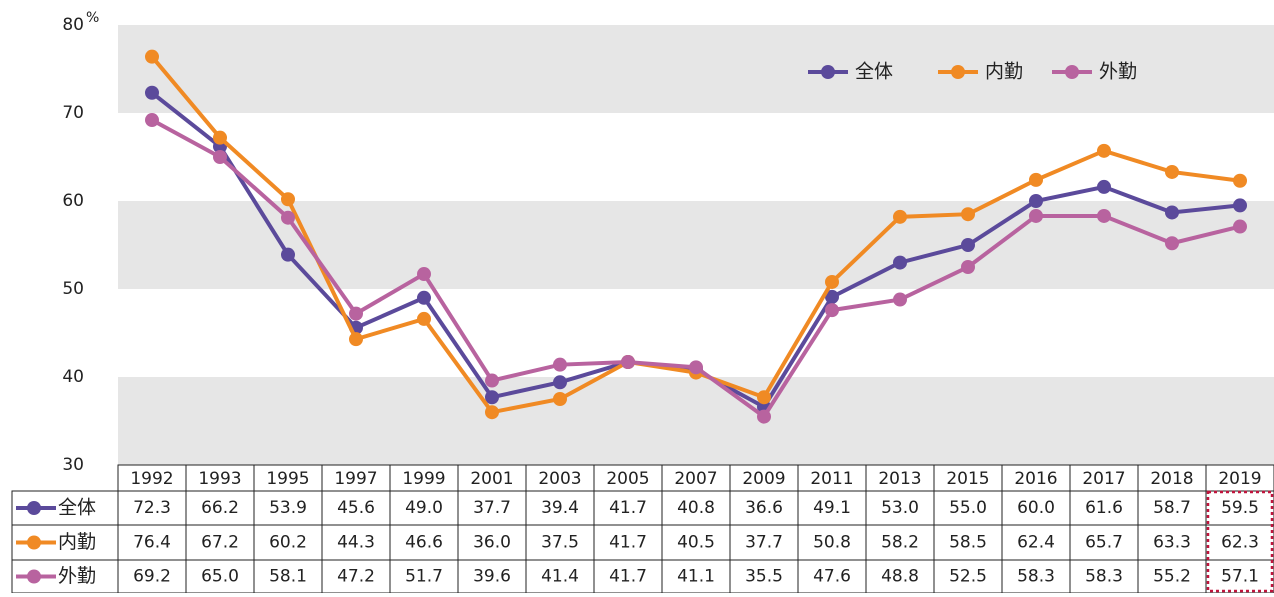 This screenshot has width=1274, height=597. I want to click on value-label: 52.5, so click(968, 577).